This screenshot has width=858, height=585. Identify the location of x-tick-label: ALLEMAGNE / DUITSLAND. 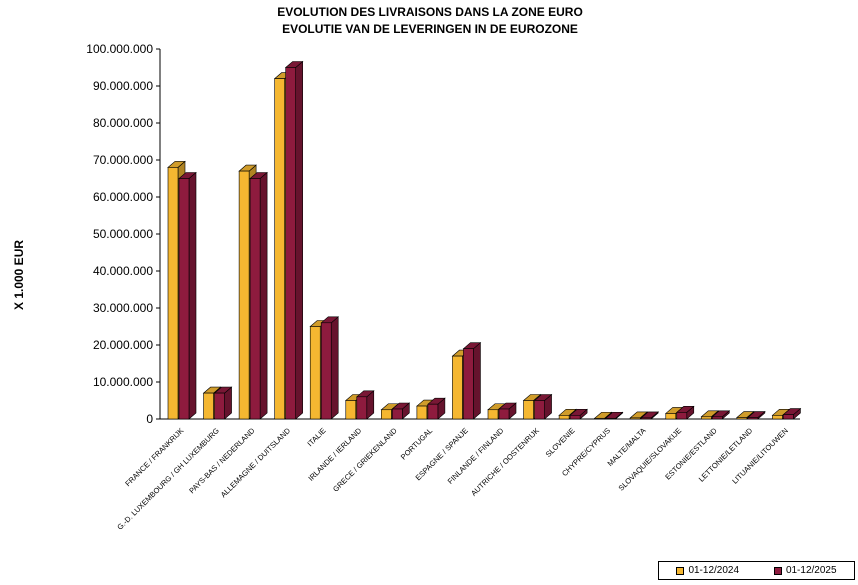
(256, 463).